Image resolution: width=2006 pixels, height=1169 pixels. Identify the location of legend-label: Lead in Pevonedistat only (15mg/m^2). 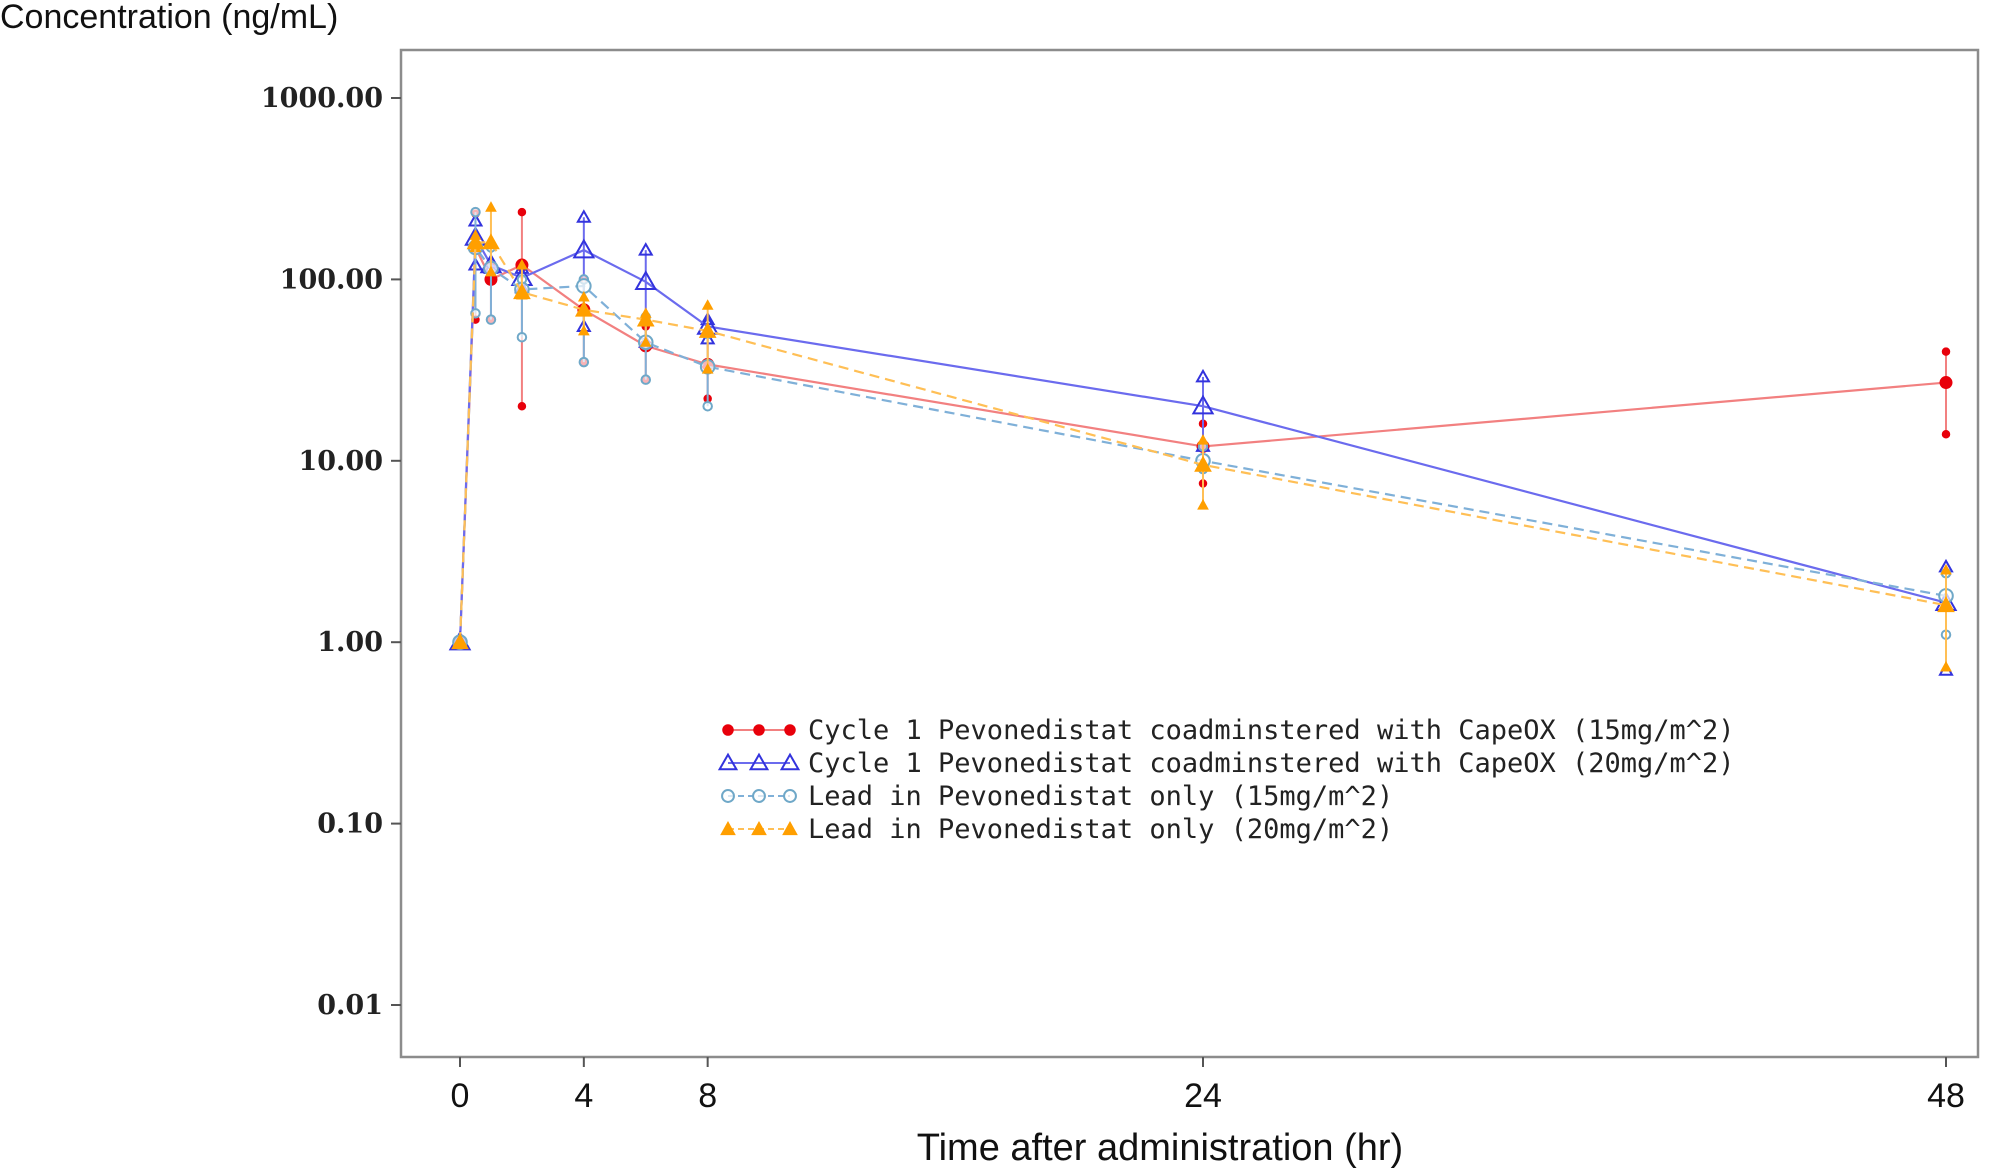
(1100, 796).